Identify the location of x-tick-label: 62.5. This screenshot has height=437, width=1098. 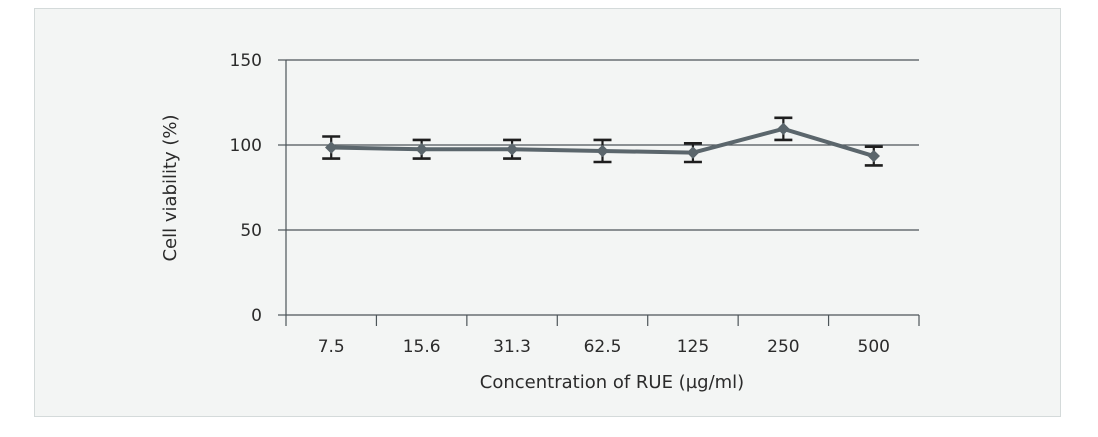
(603, 347).